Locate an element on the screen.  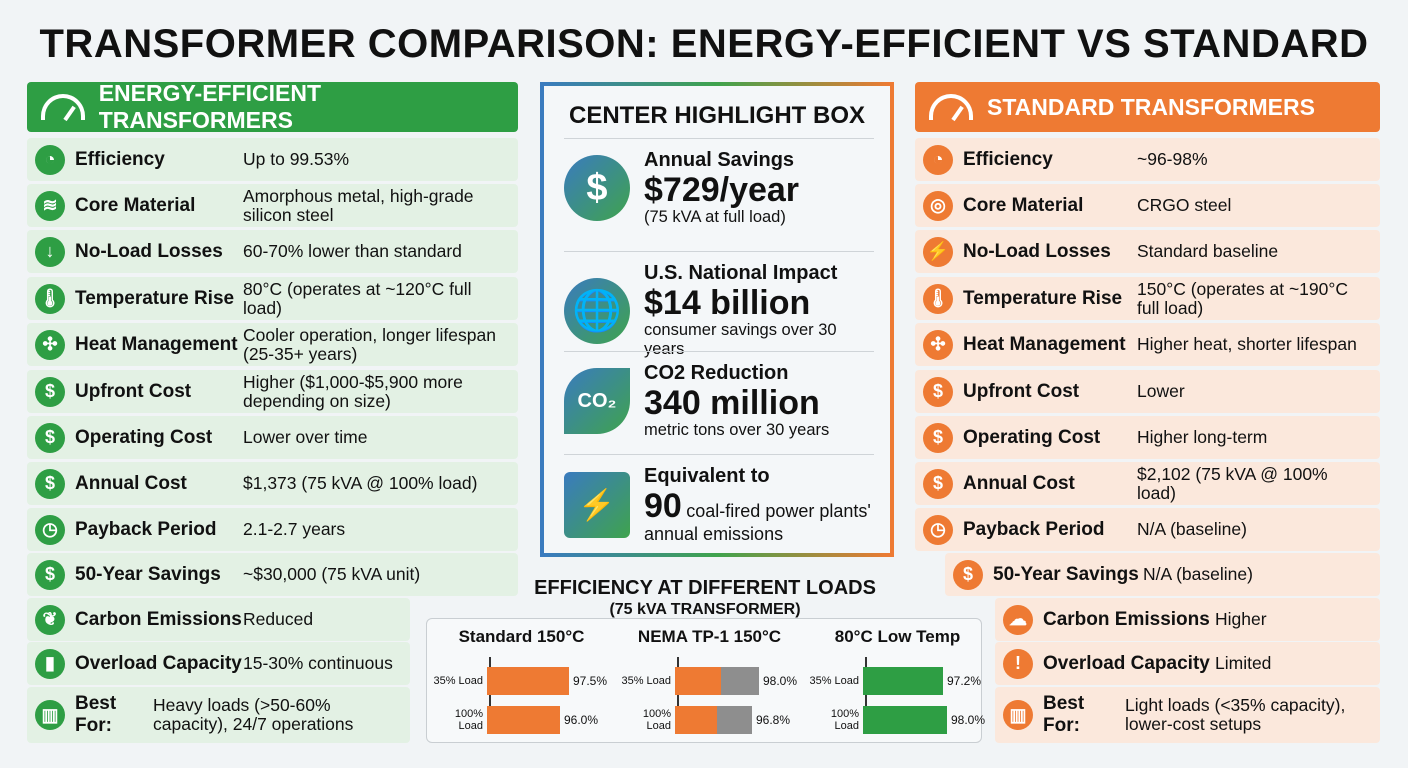
panel-title: 80°C Low Temp is located at coordinates (897, 636).